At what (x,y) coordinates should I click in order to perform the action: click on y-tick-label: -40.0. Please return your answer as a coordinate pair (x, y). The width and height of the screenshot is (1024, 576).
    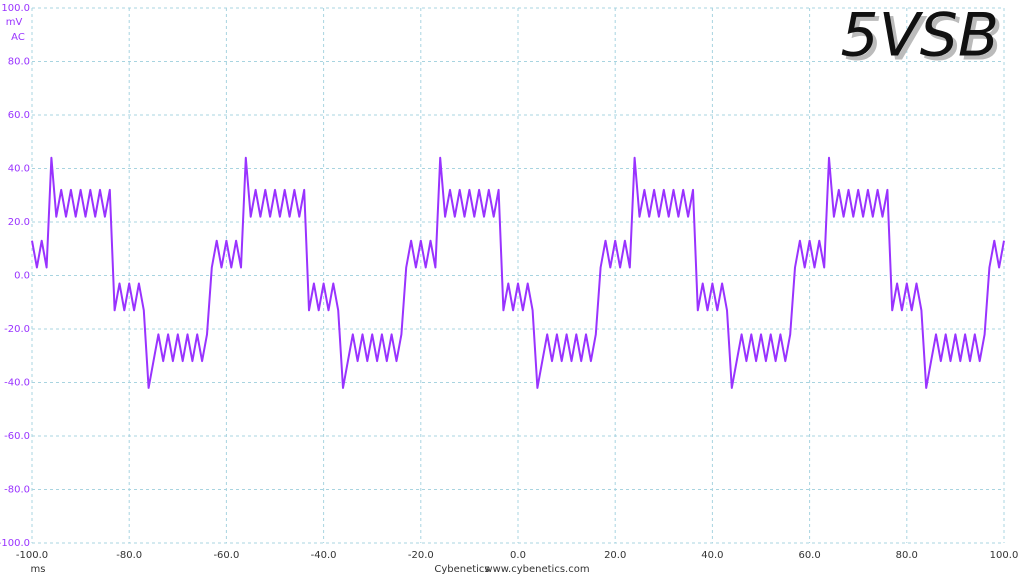
    Looking at the image, I should click on (17, 383).